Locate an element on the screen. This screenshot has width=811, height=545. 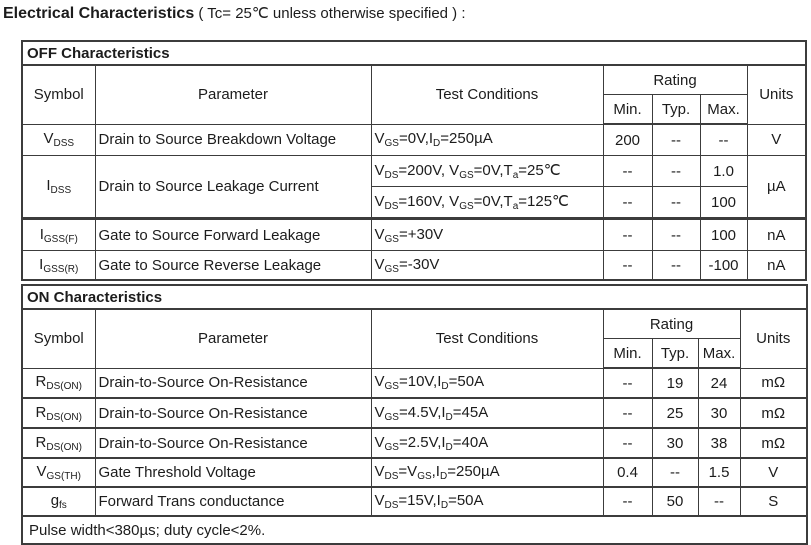
min-cell: 200 is located at coordinates (627, 139).